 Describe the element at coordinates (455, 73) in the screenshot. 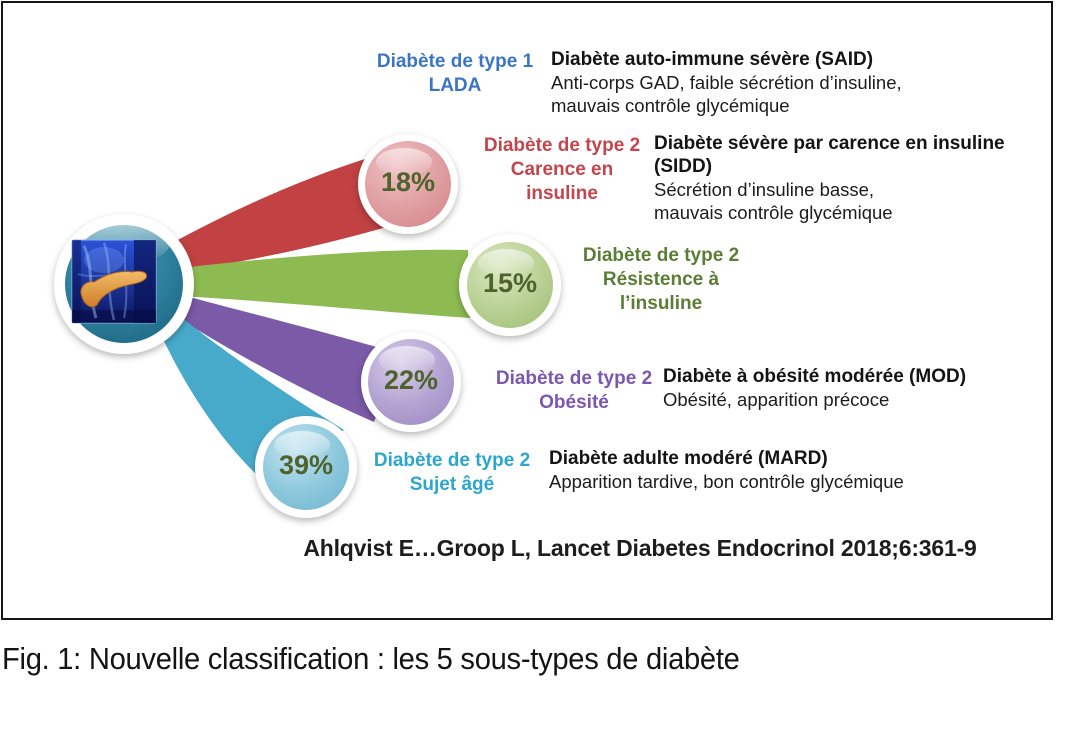

I see `header-type1-lada: Diabète de type 1 LADA` at that location.